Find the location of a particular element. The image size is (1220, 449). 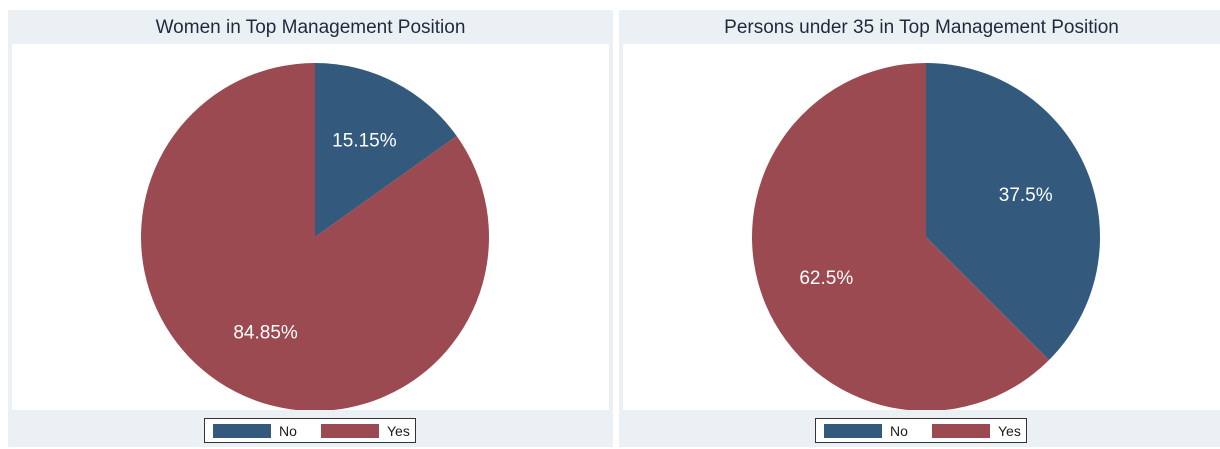

slice-label-yes: 62.5% is located at coordinates (826, 278).